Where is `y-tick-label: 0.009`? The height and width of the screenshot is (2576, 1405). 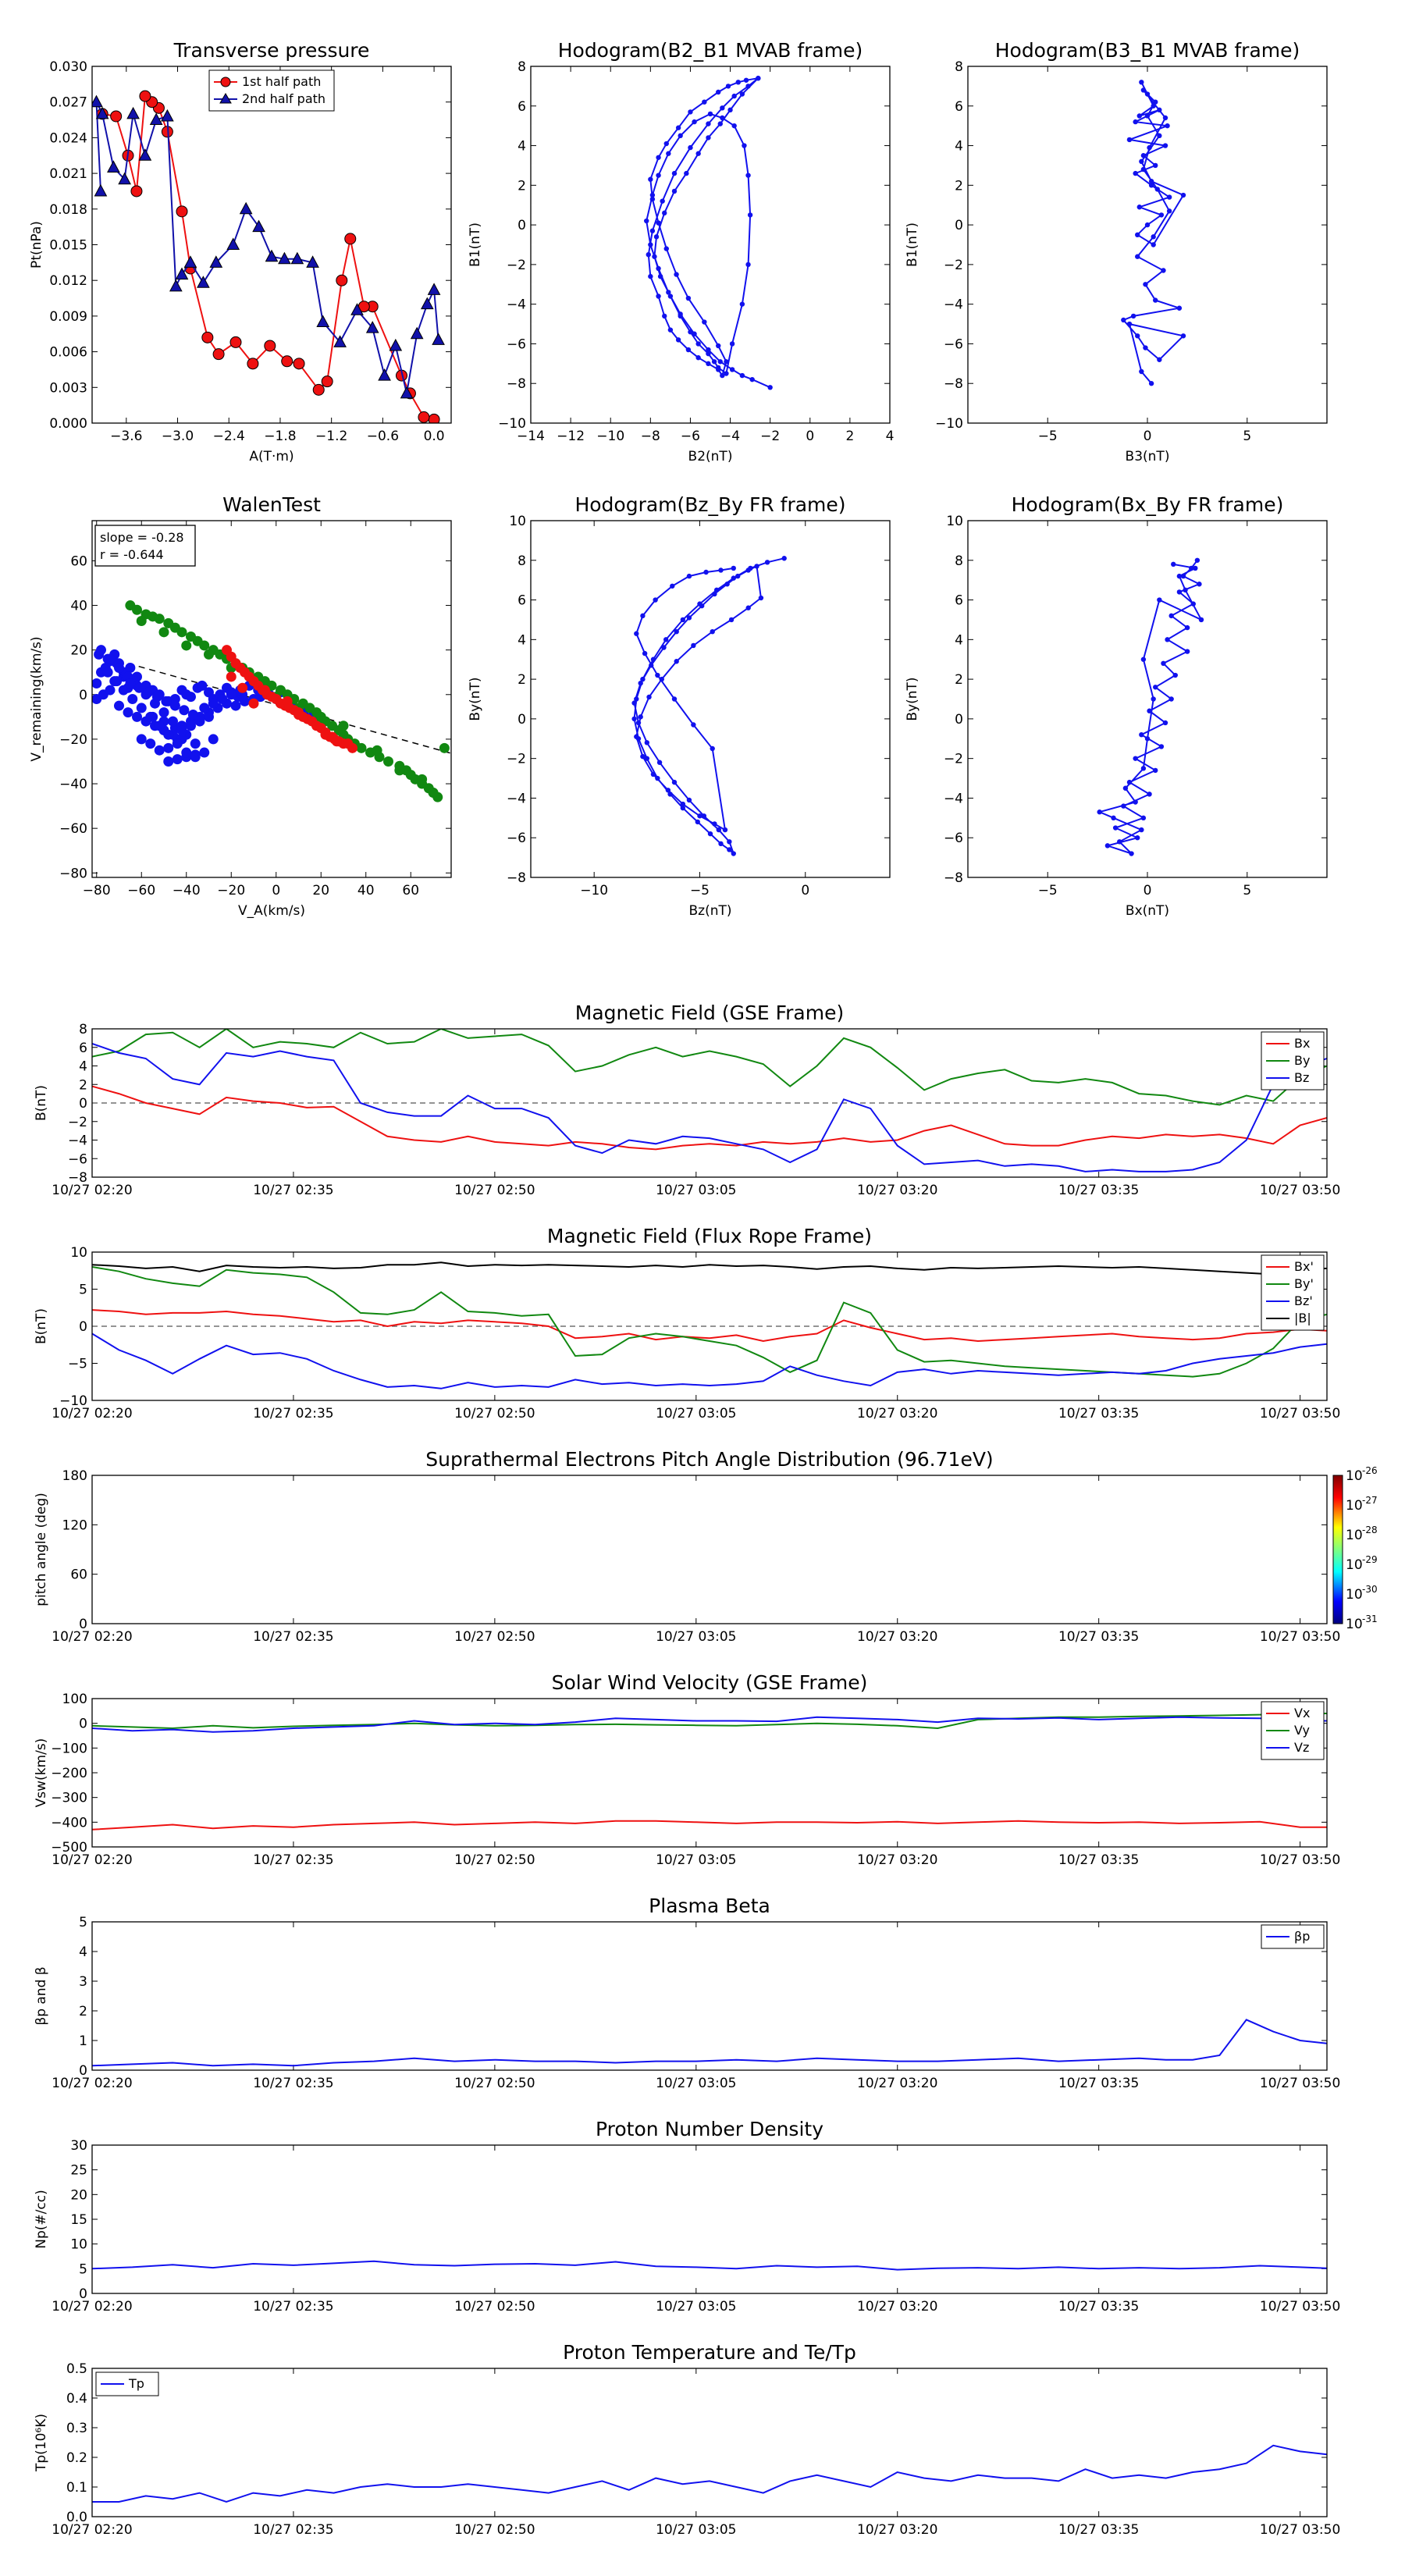
y-tick-label: 0.009 is located at coordinates (68, 317).